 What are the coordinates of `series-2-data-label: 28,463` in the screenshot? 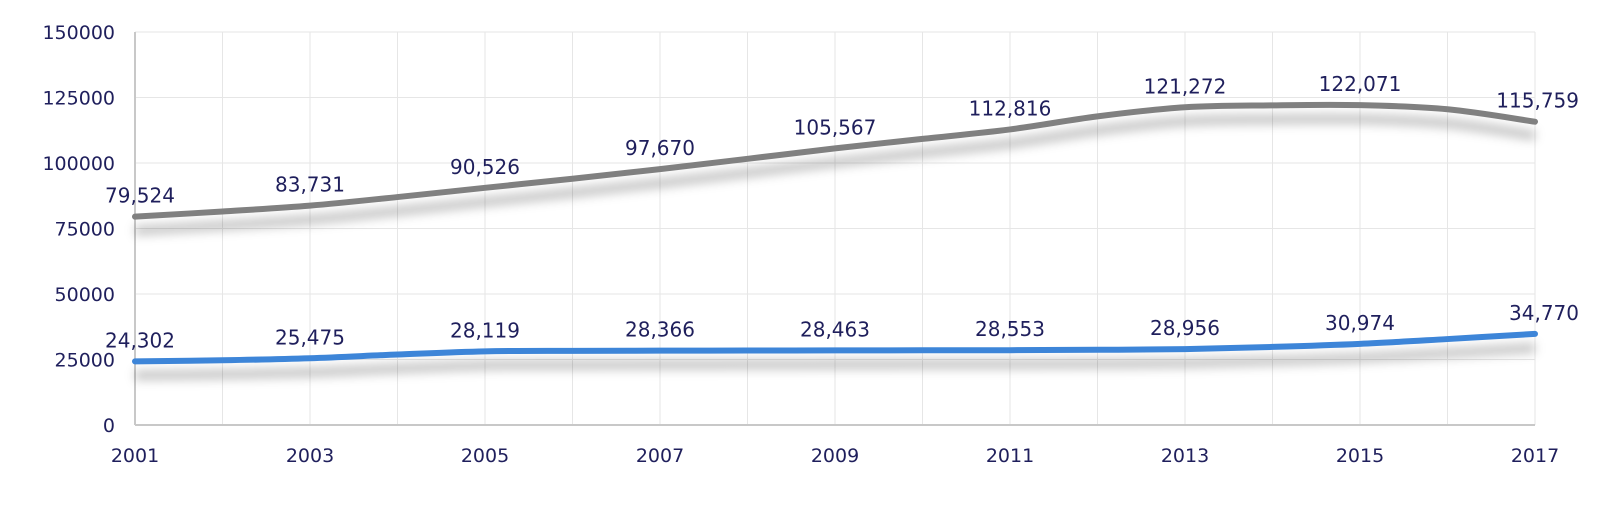 It's located at (835, 329).